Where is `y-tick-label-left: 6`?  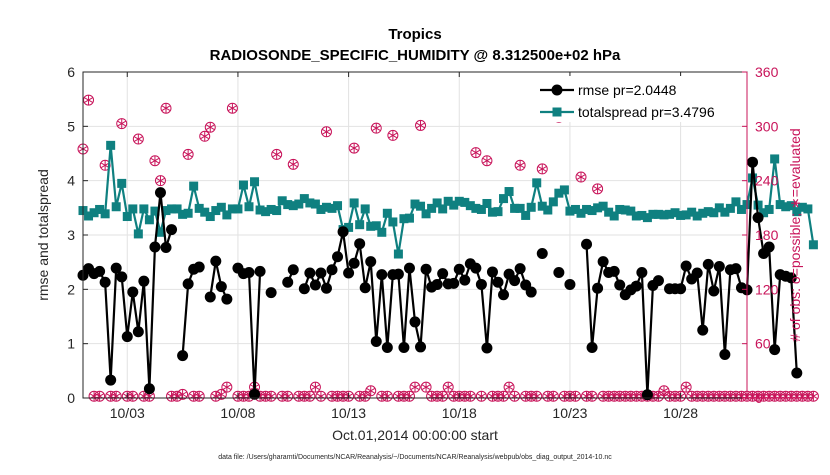 y-tick-label-left: 6 is located at coordinates (71, 72).